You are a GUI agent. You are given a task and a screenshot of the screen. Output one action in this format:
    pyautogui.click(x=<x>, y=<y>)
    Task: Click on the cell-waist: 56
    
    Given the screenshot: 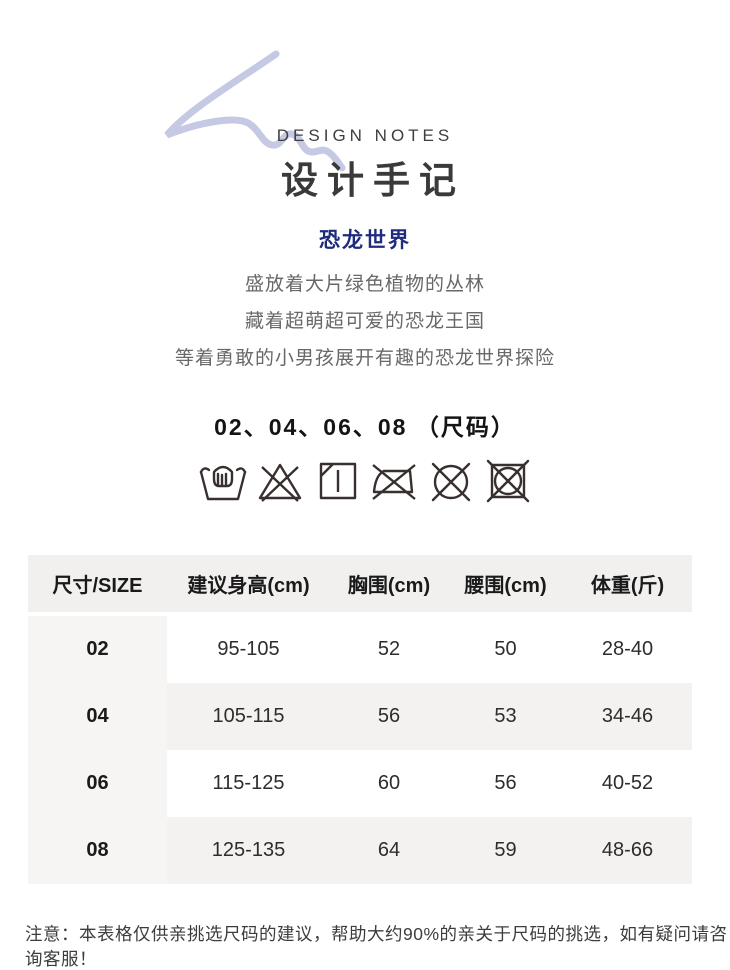 What is the action you would take?
    pyautogui.click(x=505, y=783)
    